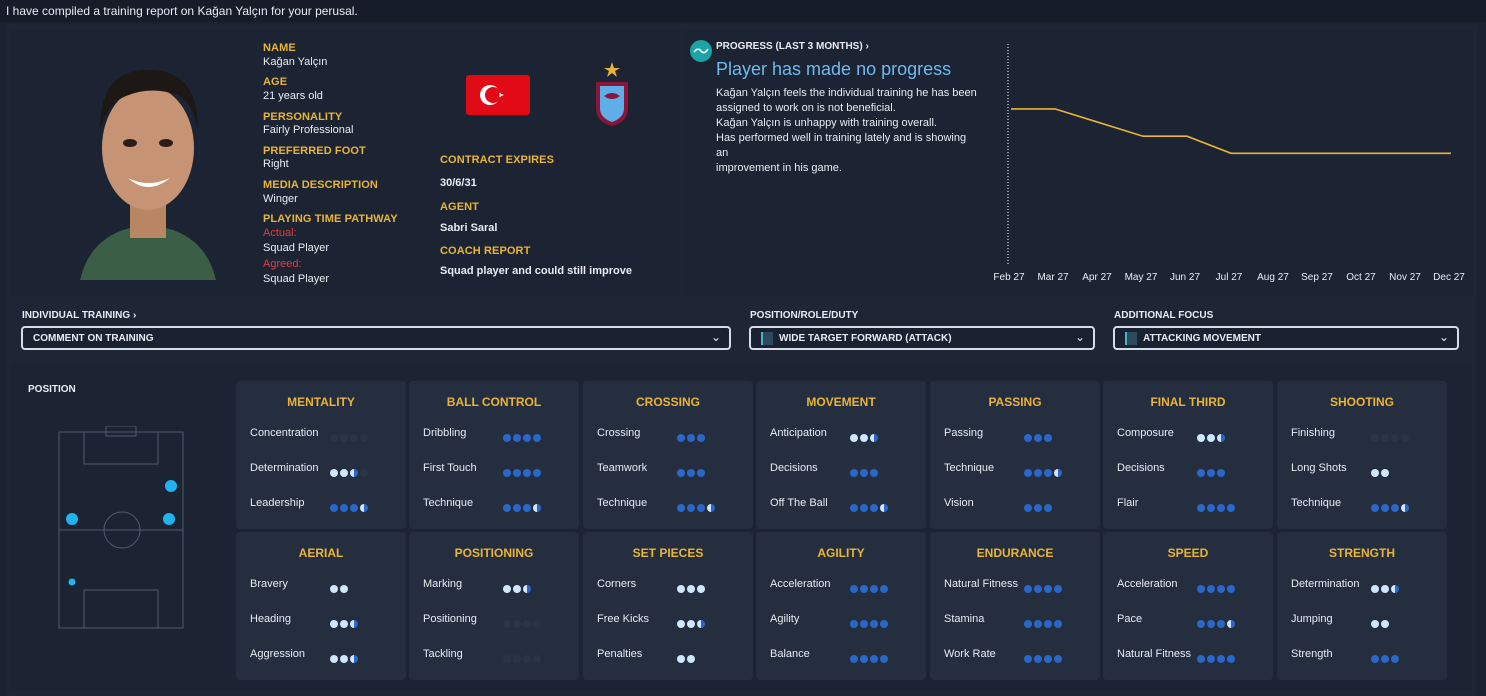 The height and width of the screenshot is (696, 1486). I want to click on nation-flag-icon, so click(498, 95).